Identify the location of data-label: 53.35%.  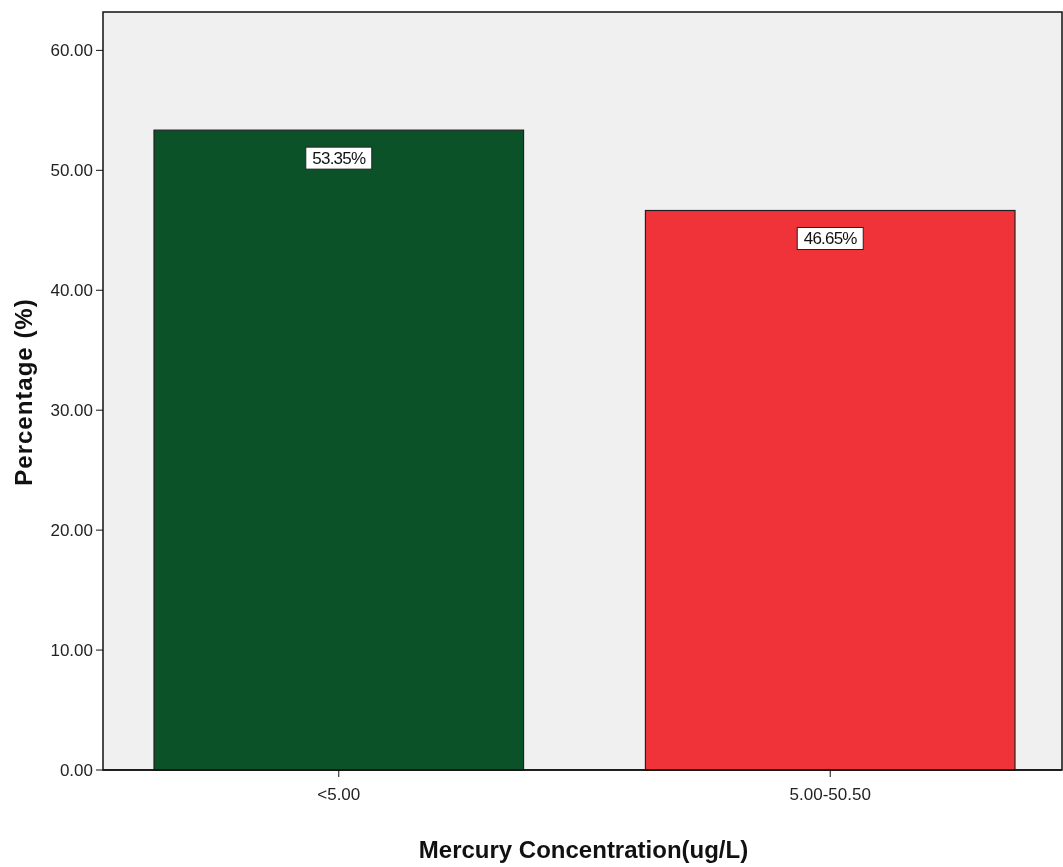
(339, 159).